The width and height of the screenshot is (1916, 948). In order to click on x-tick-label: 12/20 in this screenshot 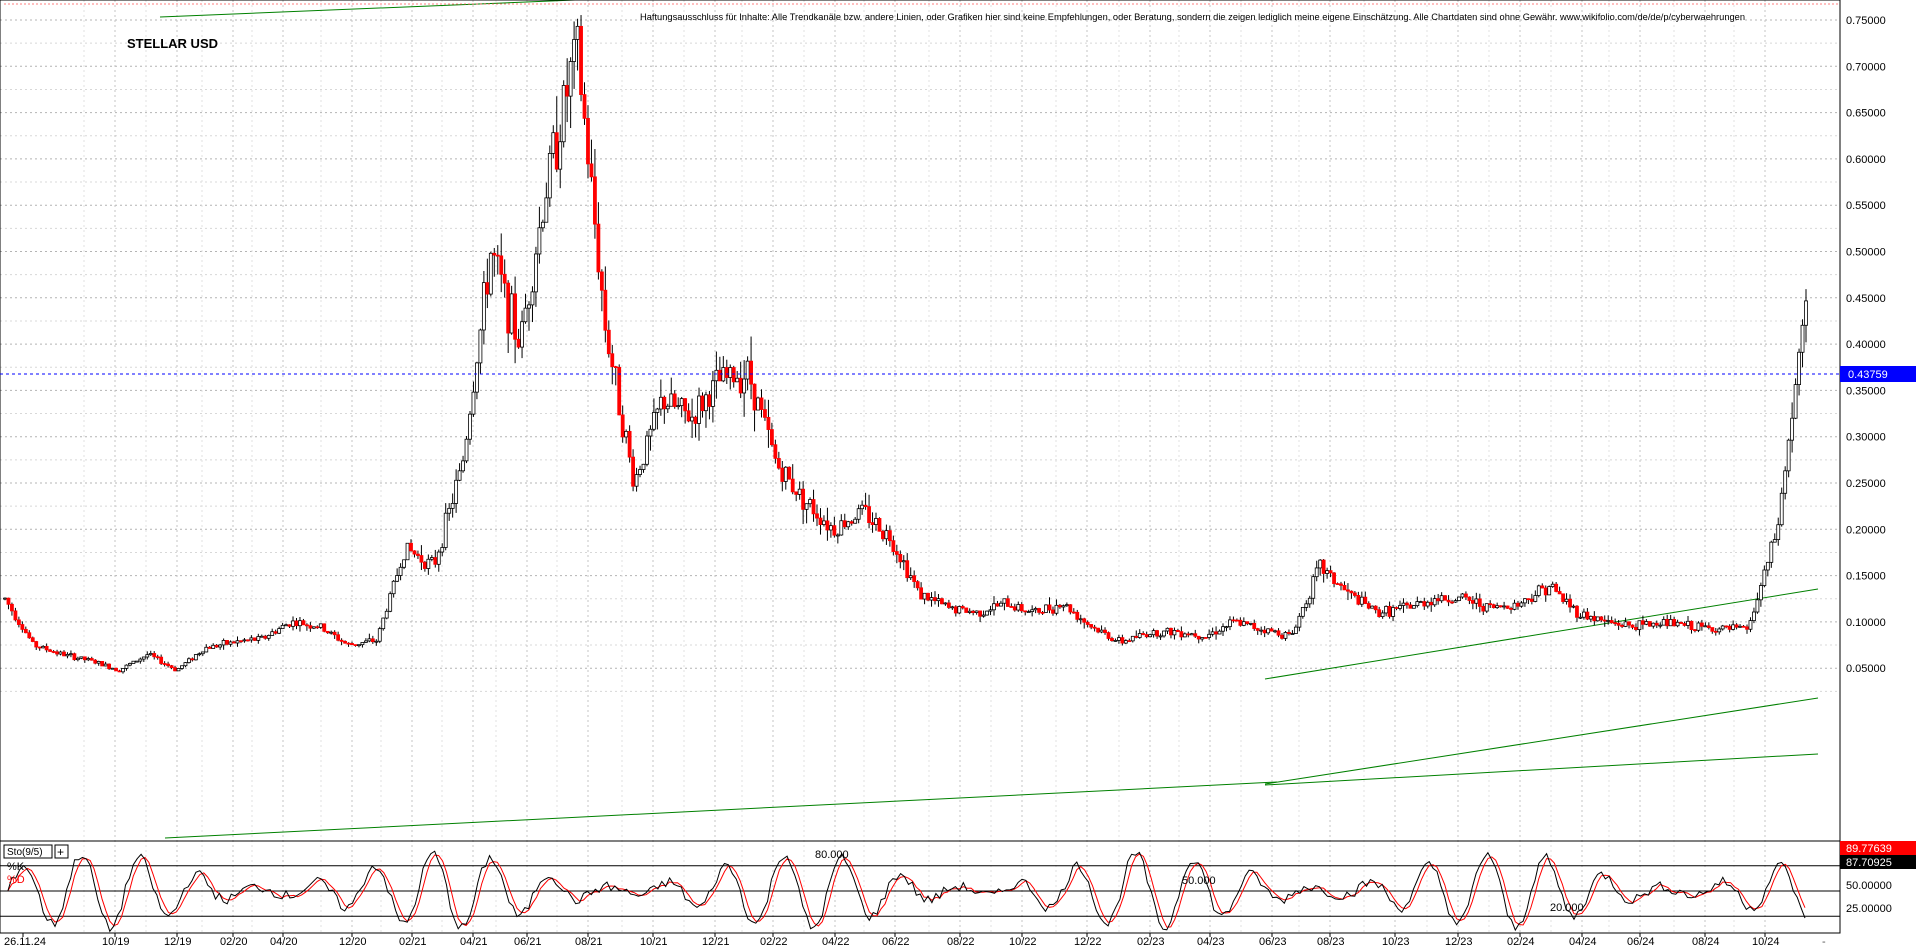, I will do `click(353, 942)`.